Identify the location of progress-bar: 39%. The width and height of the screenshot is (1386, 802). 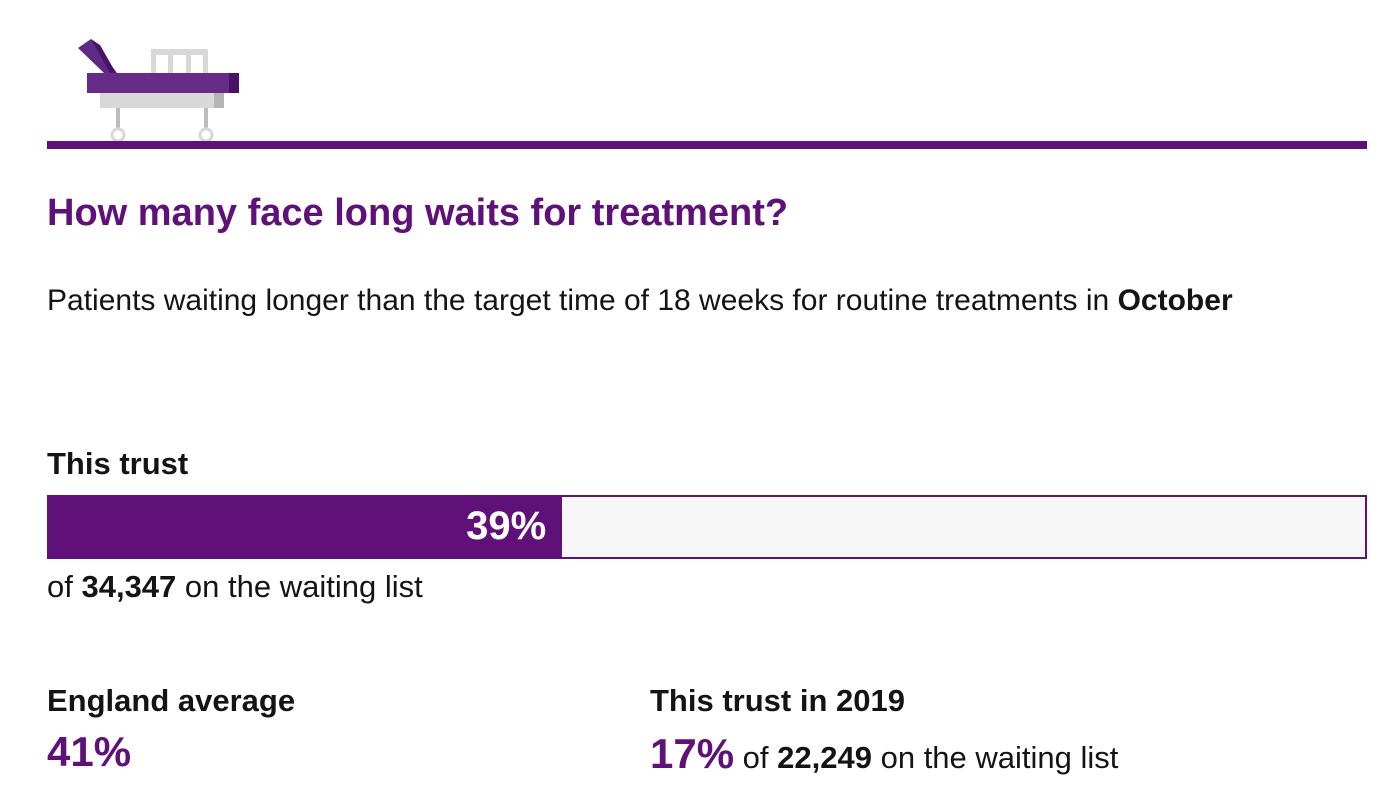
(707, 527).